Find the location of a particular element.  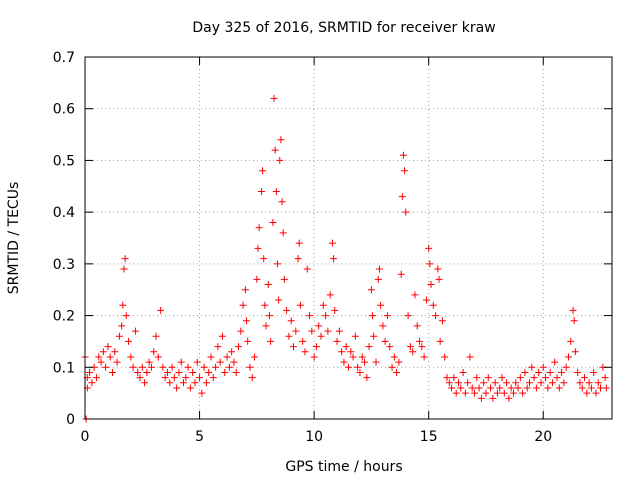

x-axis-label: GPS time / hours is located at coordinates (343, 467).